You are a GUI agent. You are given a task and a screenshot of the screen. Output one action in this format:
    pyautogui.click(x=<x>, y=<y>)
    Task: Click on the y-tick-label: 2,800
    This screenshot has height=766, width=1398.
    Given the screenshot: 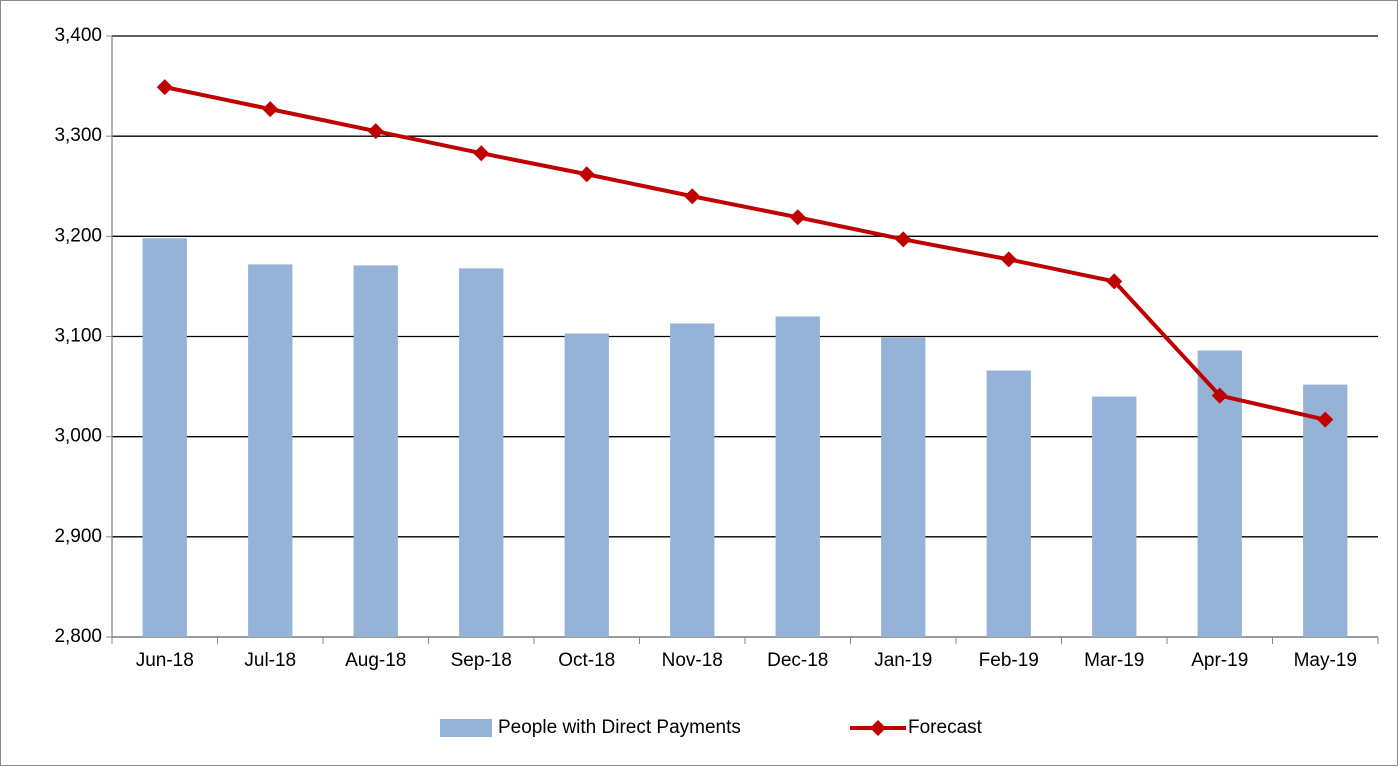 What is the action you would take?
    pyautogui.click(x=78, y=636)
    